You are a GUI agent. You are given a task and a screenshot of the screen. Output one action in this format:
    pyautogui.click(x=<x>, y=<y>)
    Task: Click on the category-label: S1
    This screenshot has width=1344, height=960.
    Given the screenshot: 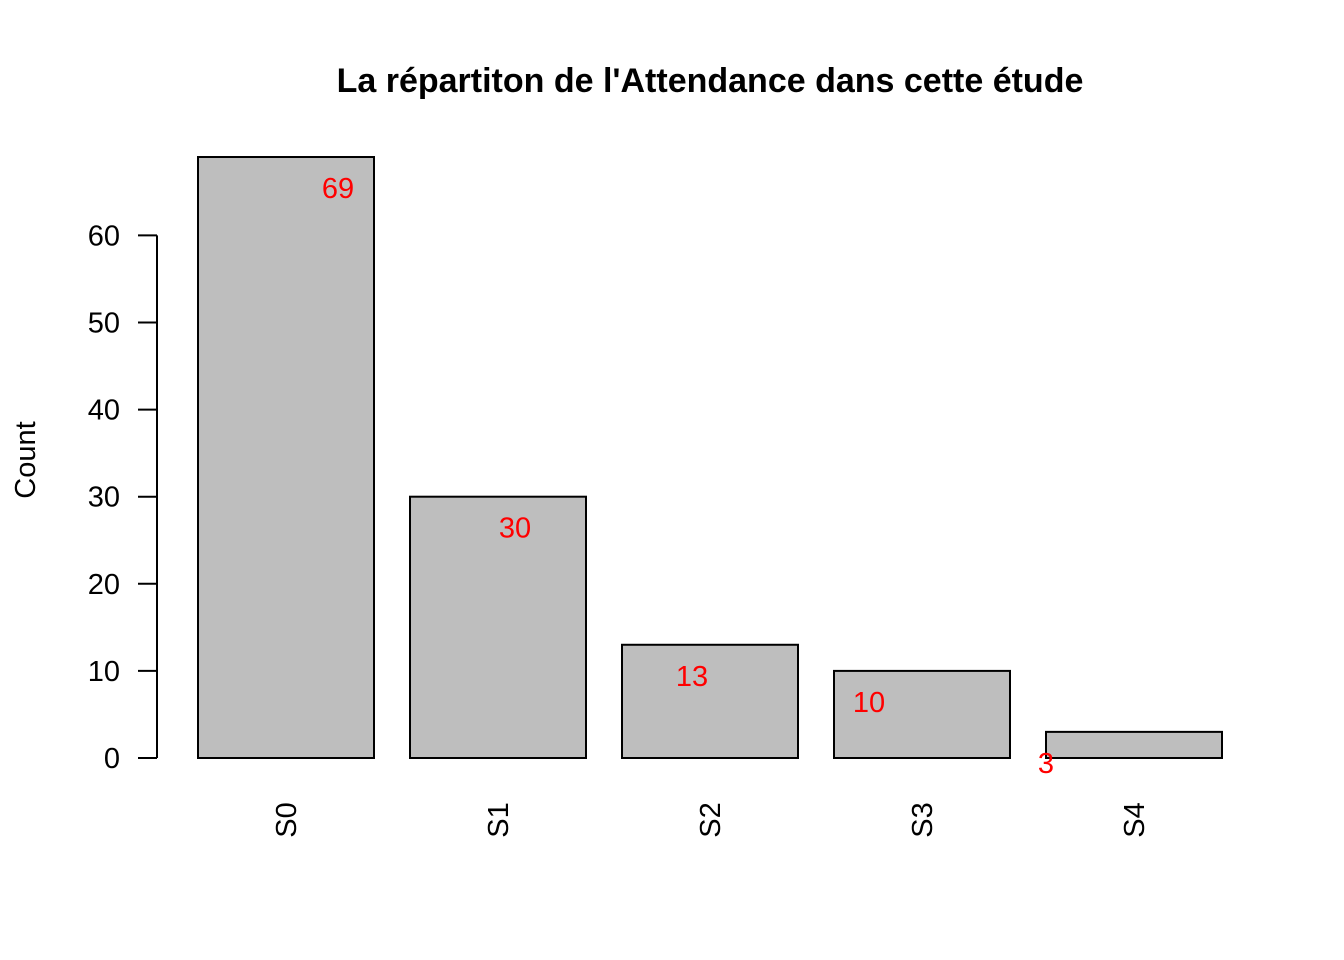 What is the action you would take?
    pyautogui.click(x=499, y=819)
    